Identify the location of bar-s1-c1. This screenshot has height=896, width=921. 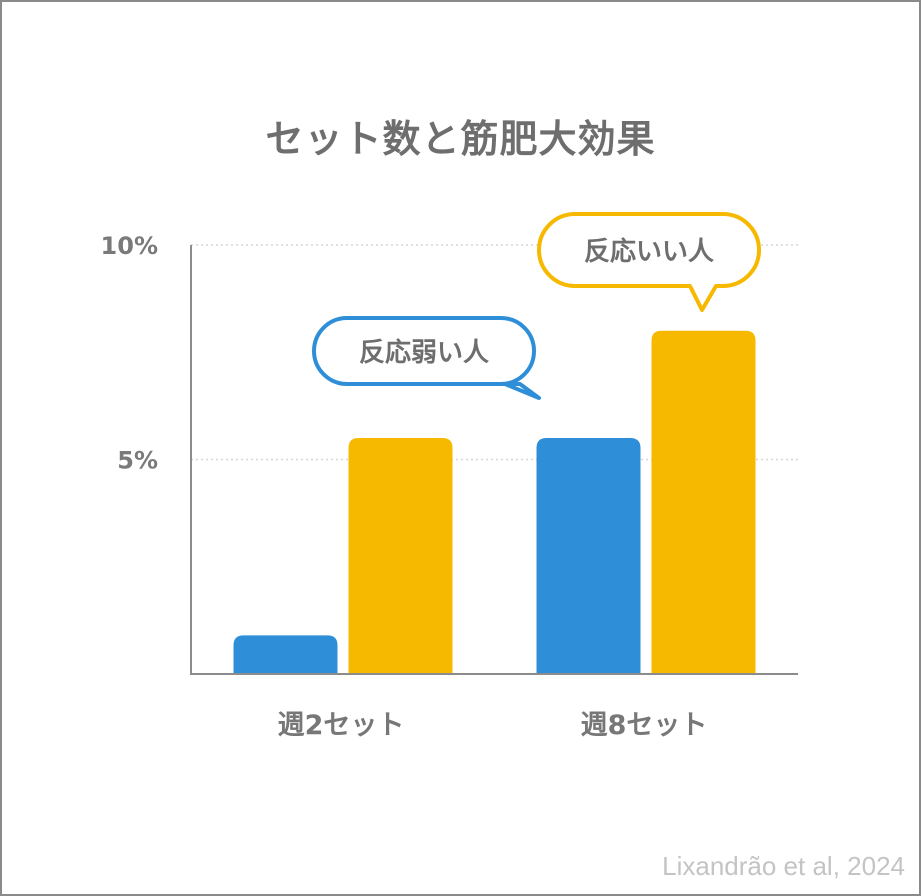
(703, 502).